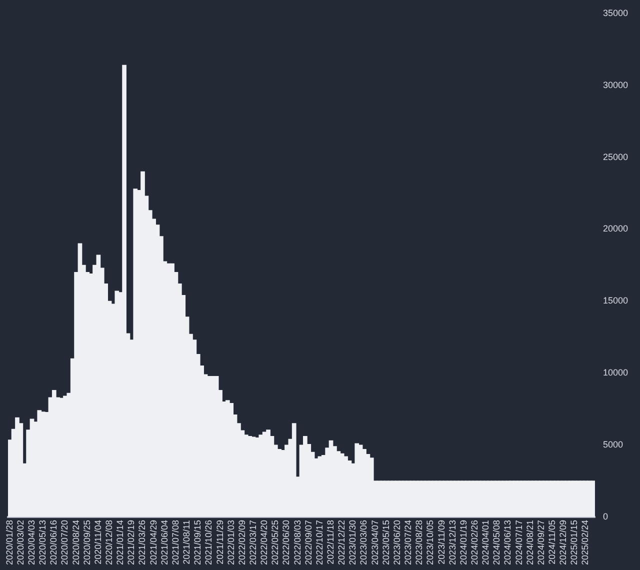  Describe the element at coordinates (615, 373) in the screenshot. I see `y-tick-label: 10000` at that location.